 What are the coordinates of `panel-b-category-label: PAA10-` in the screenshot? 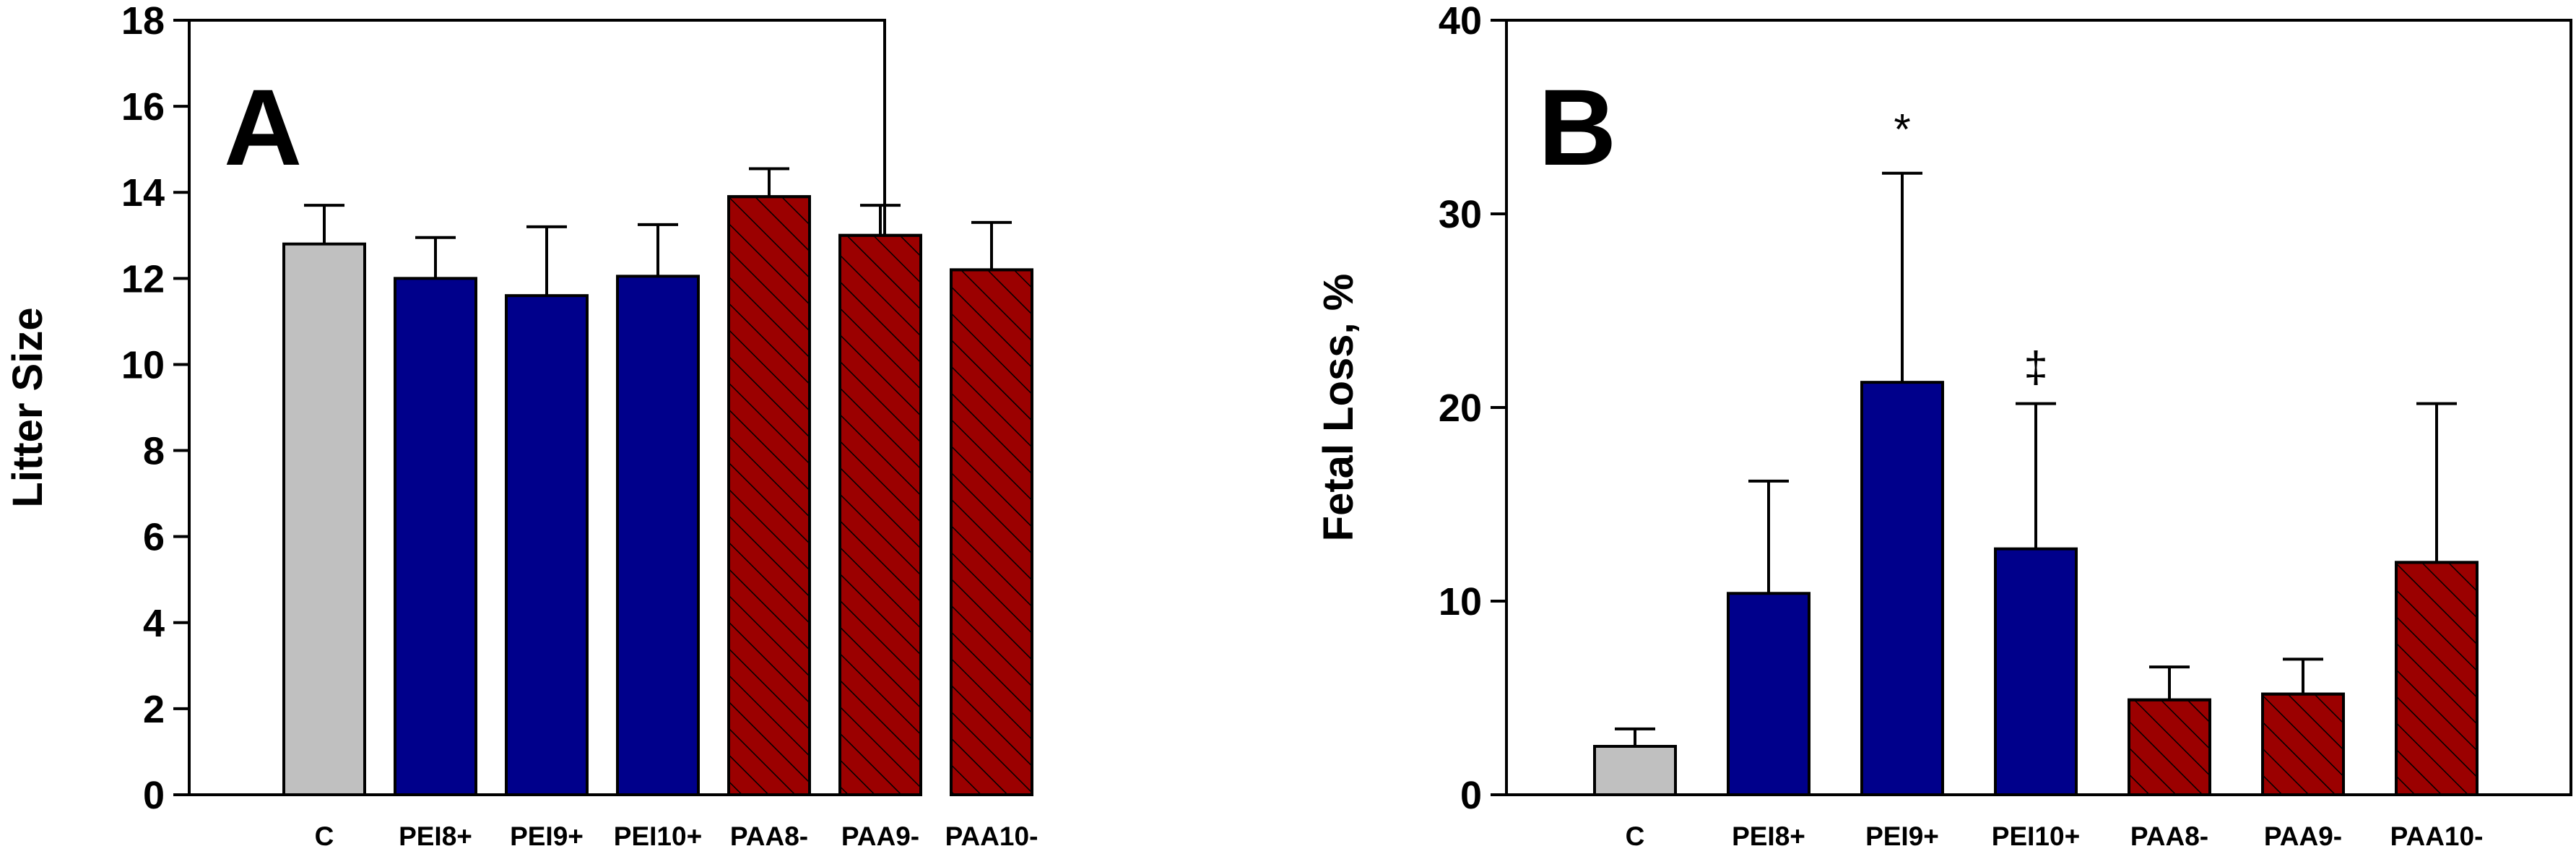 It's located at (2437, 836).